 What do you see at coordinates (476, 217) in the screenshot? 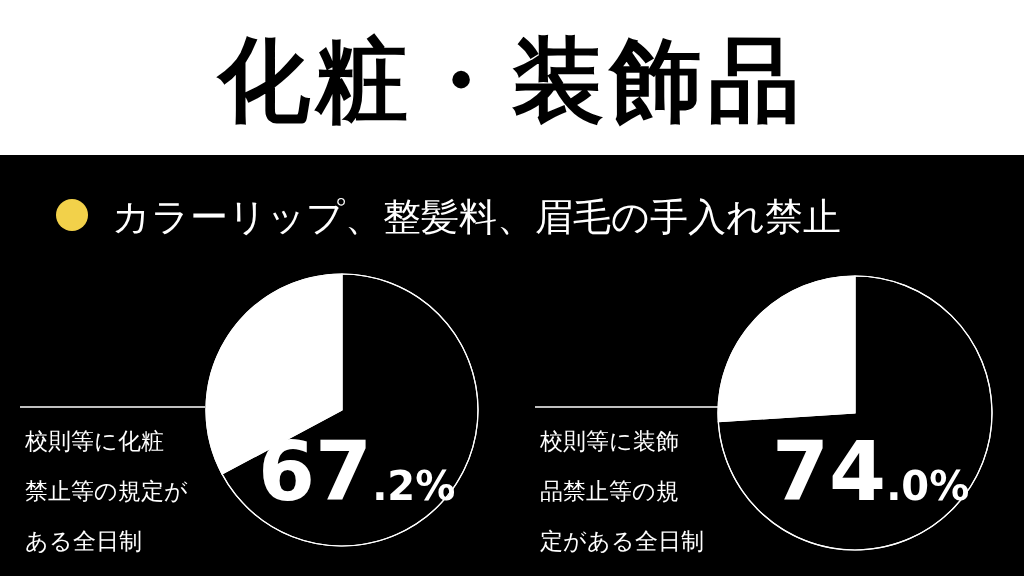
I see `chart-subtitle: カラーリップ、整髪料、眉毛の手入れ禁止` at bounding box center [476, 217].